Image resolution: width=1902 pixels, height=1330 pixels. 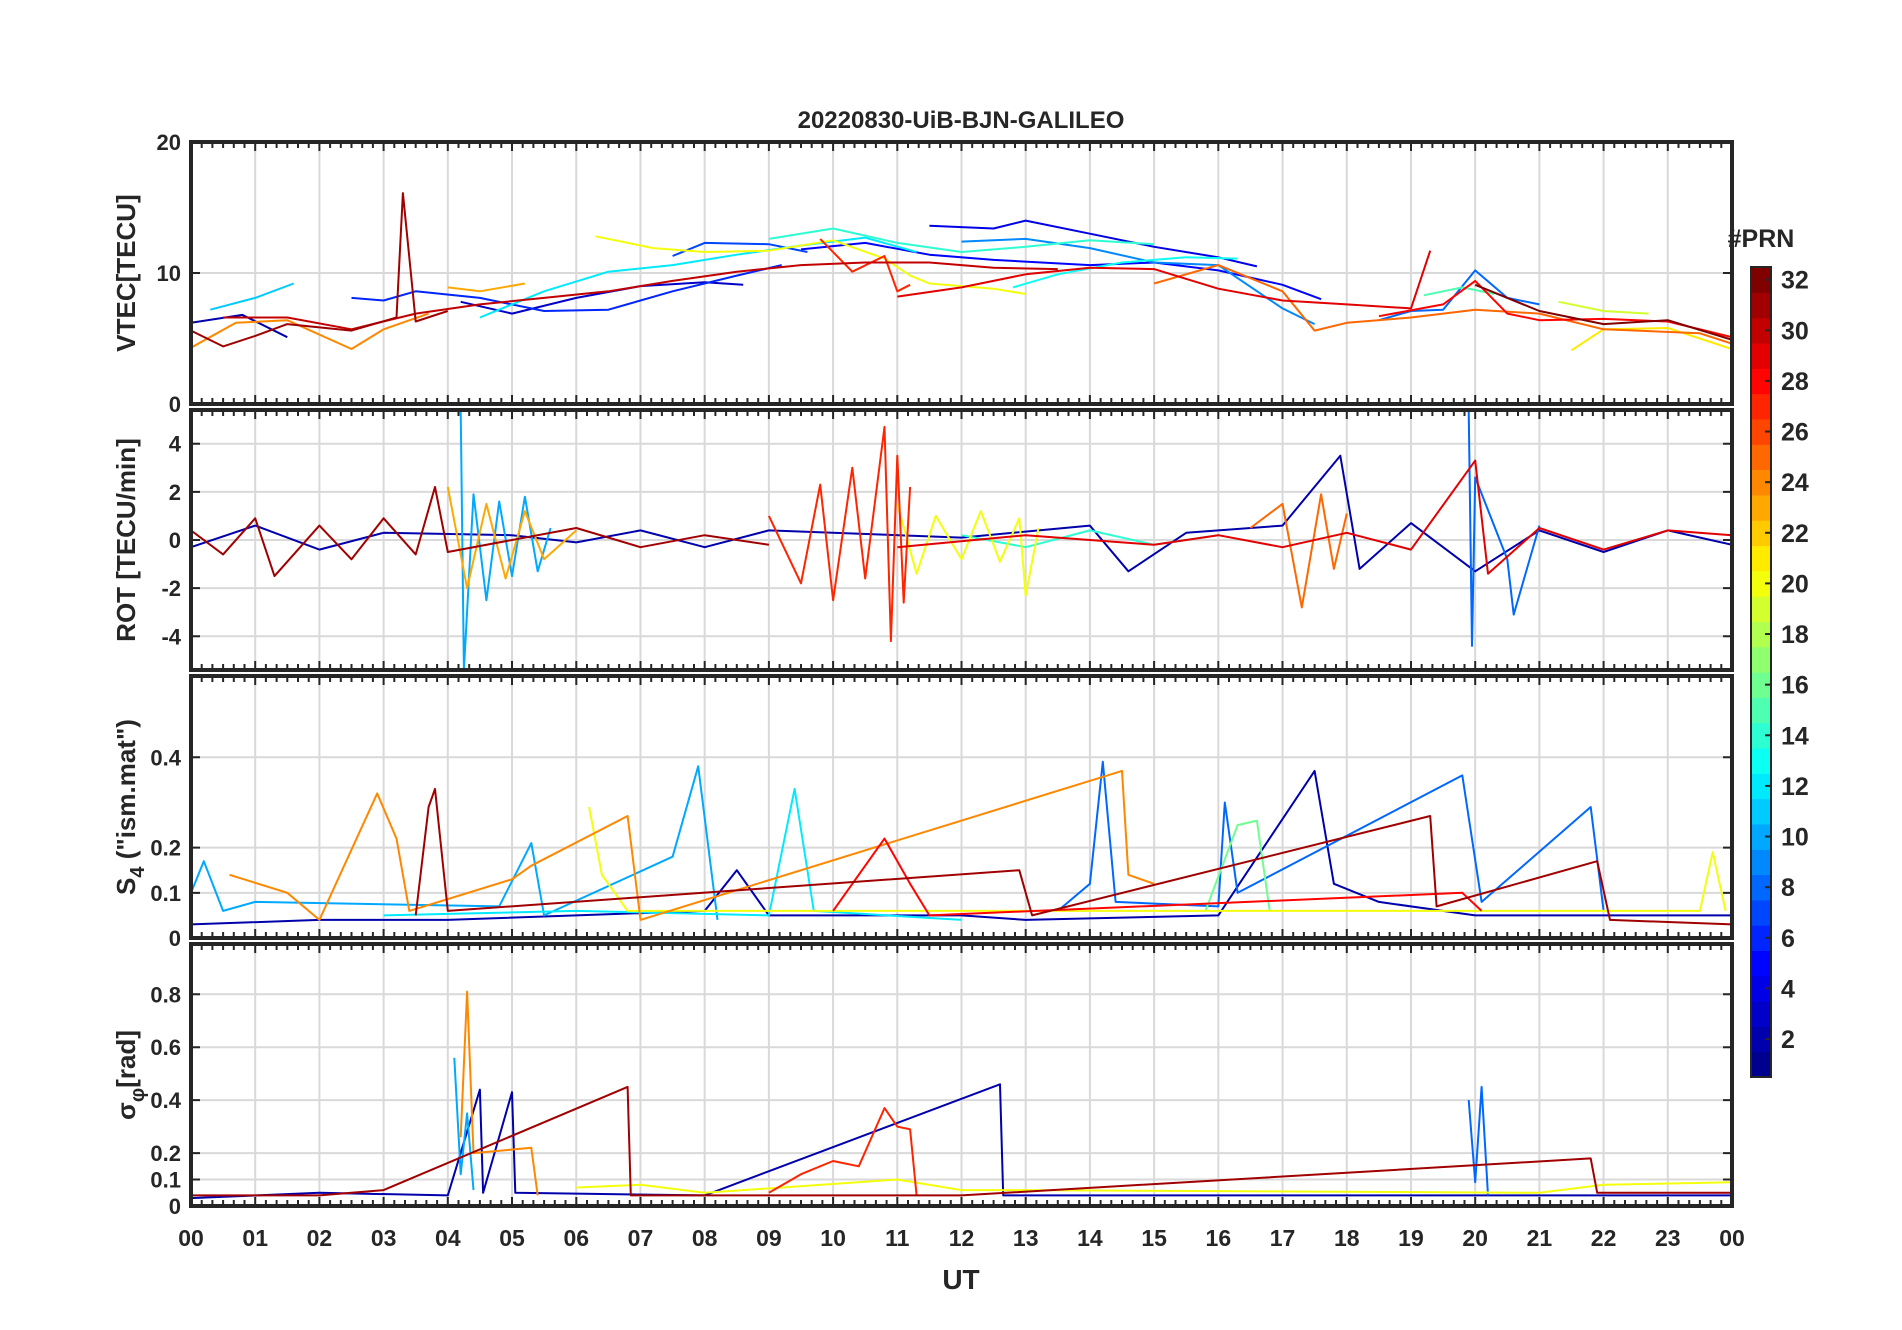 I want to click on colorbar-tick-label: 20, so click(x=1795, y=584).